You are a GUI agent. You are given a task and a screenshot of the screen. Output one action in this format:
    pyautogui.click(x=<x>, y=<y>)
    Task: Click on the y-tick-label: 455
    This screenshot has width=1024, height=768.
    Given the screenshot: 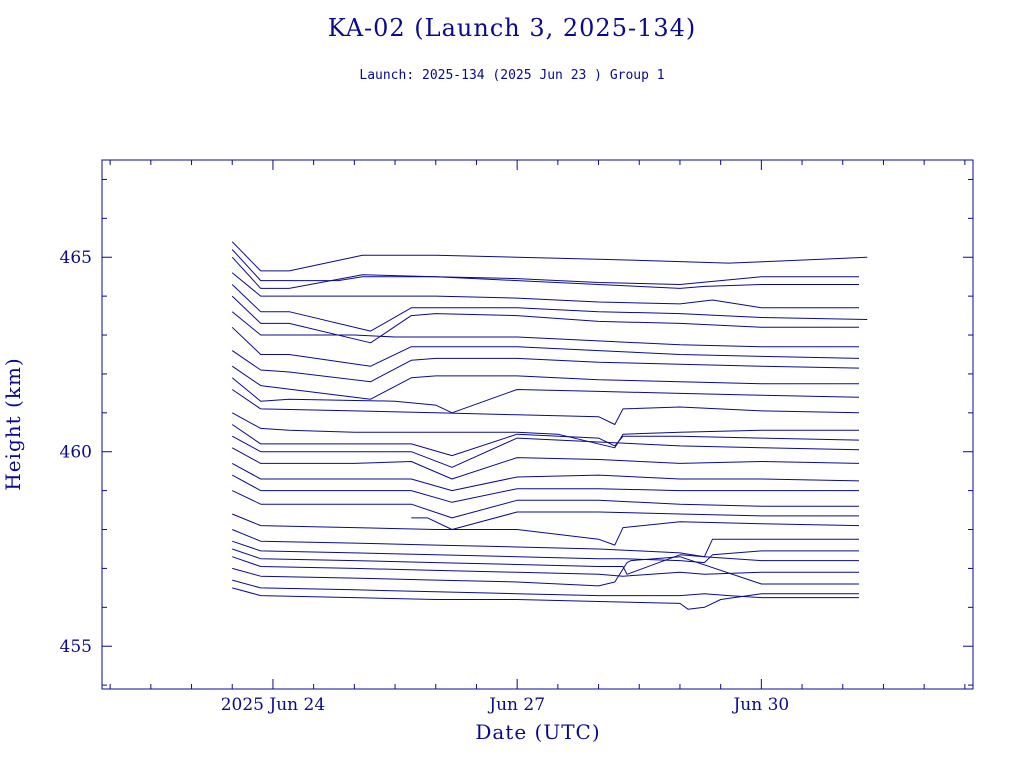 What is the action you would take?
    pyautogui.click(x=76, y=647)
    